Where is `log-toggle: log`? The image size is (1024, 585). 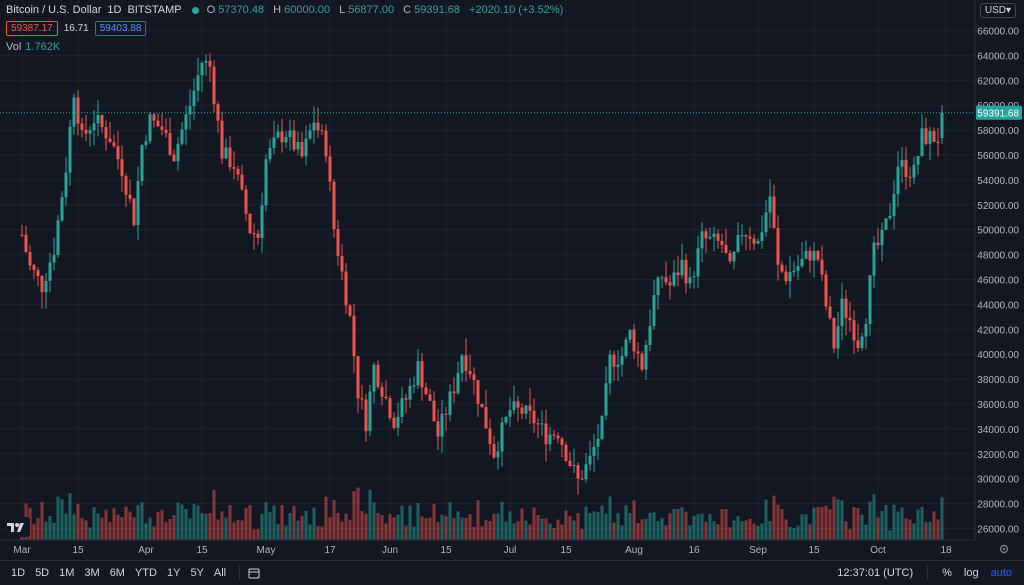
log-toggle: log is located at coordinates (971, 573).